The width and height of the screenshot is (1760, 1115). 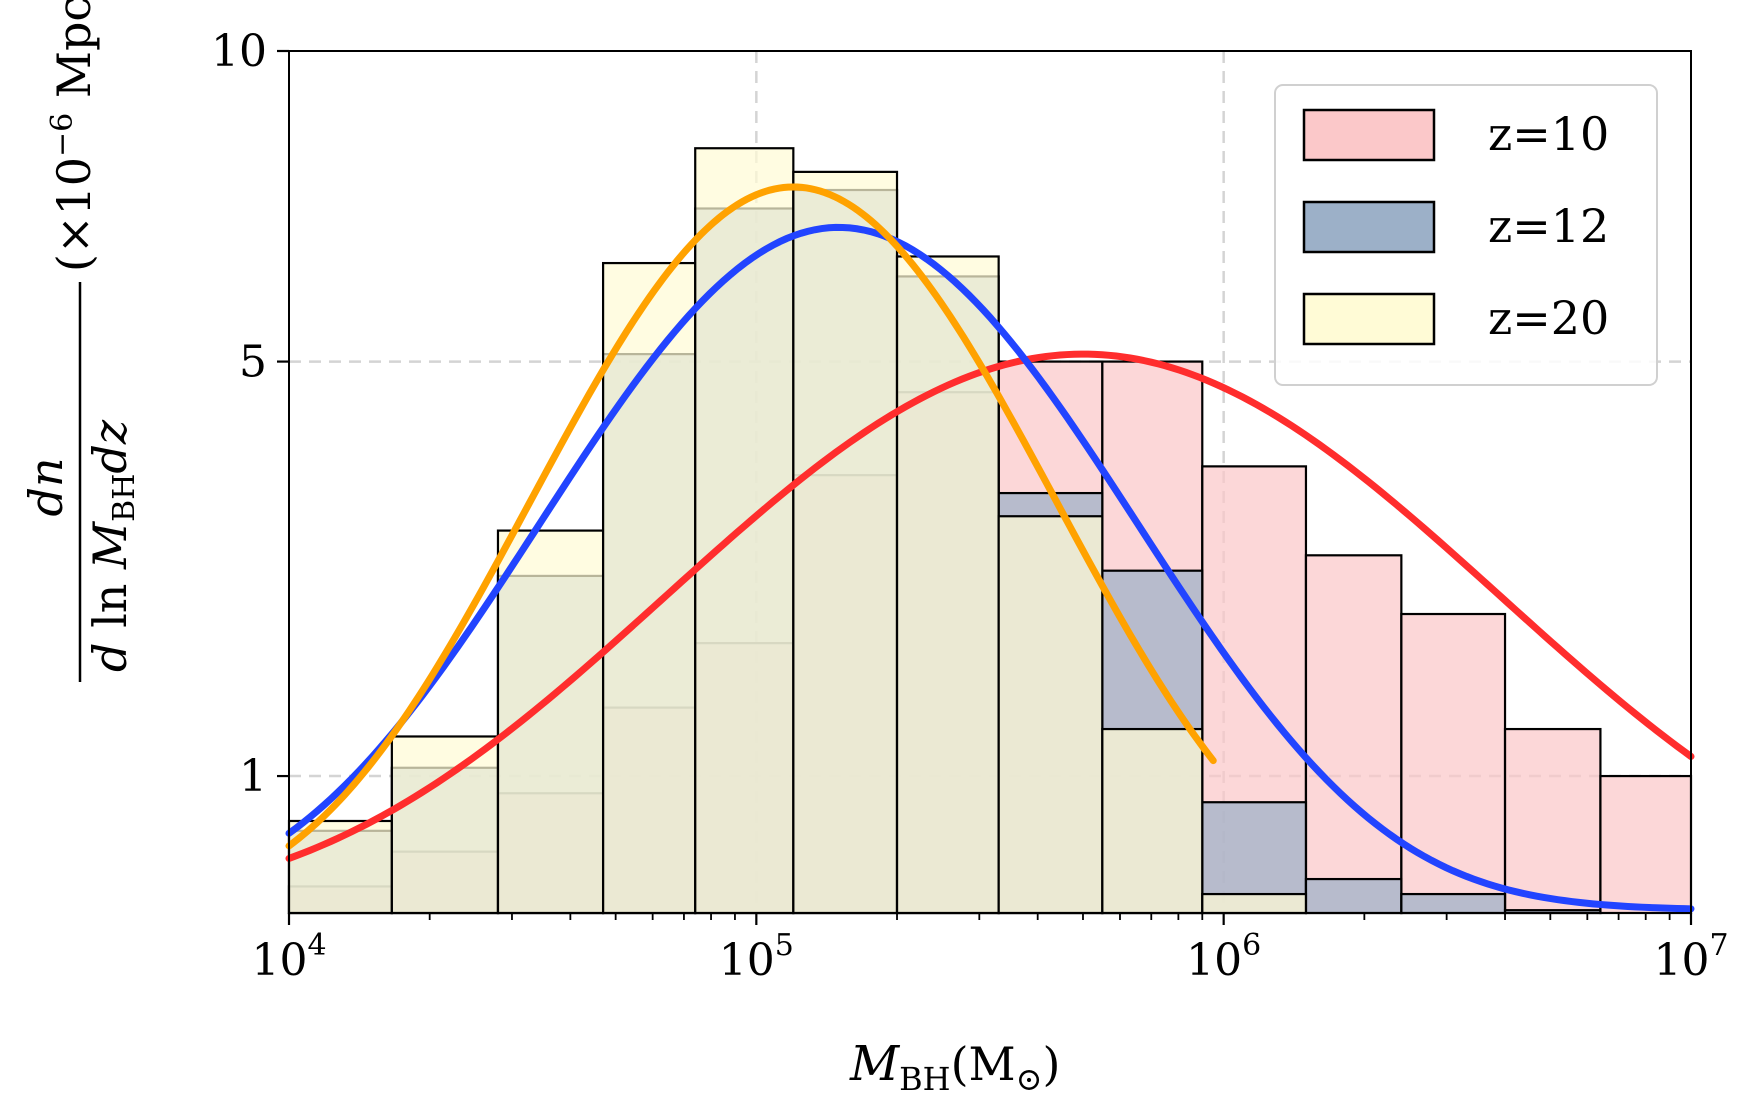 What do you see at coordinates (112, 545) in the screenshot?
I see `svg-text: d ln MBHdz` at bounding box center [112, 545].